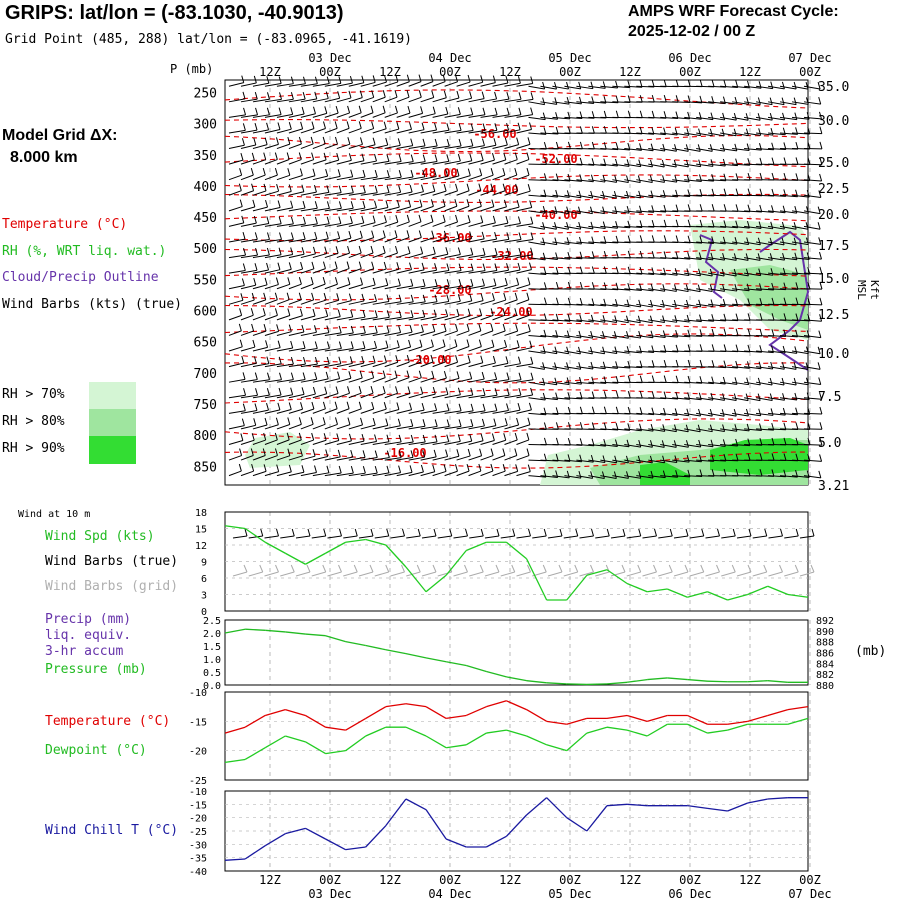 This screenshot has width=900, height=900. Describe the element at coordinates (255, 721) in the screenshot. I see `temperature-line-segment` at that location.